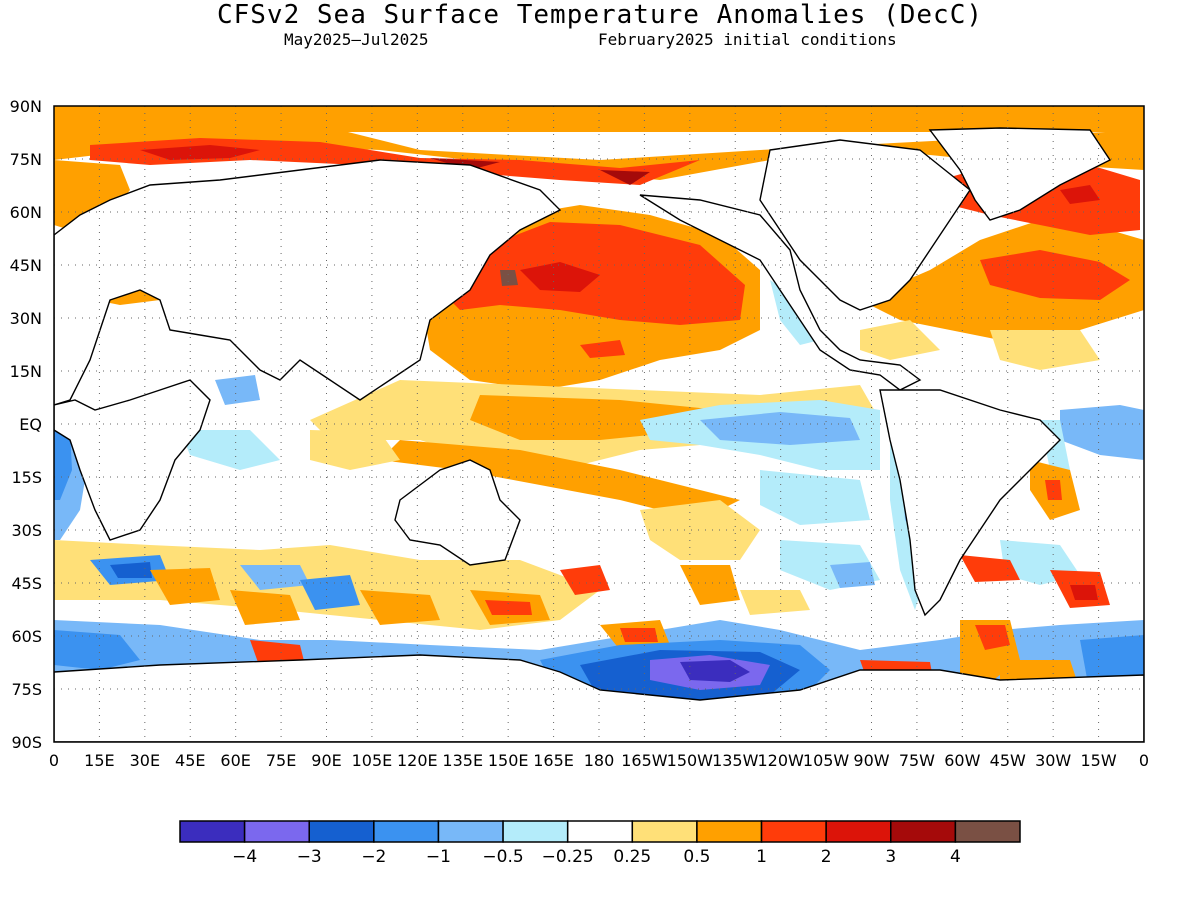 Image resolution: width=1200 pixels, height=900 pixels. I want to click on lat-label: 90S, so click(26, 742).